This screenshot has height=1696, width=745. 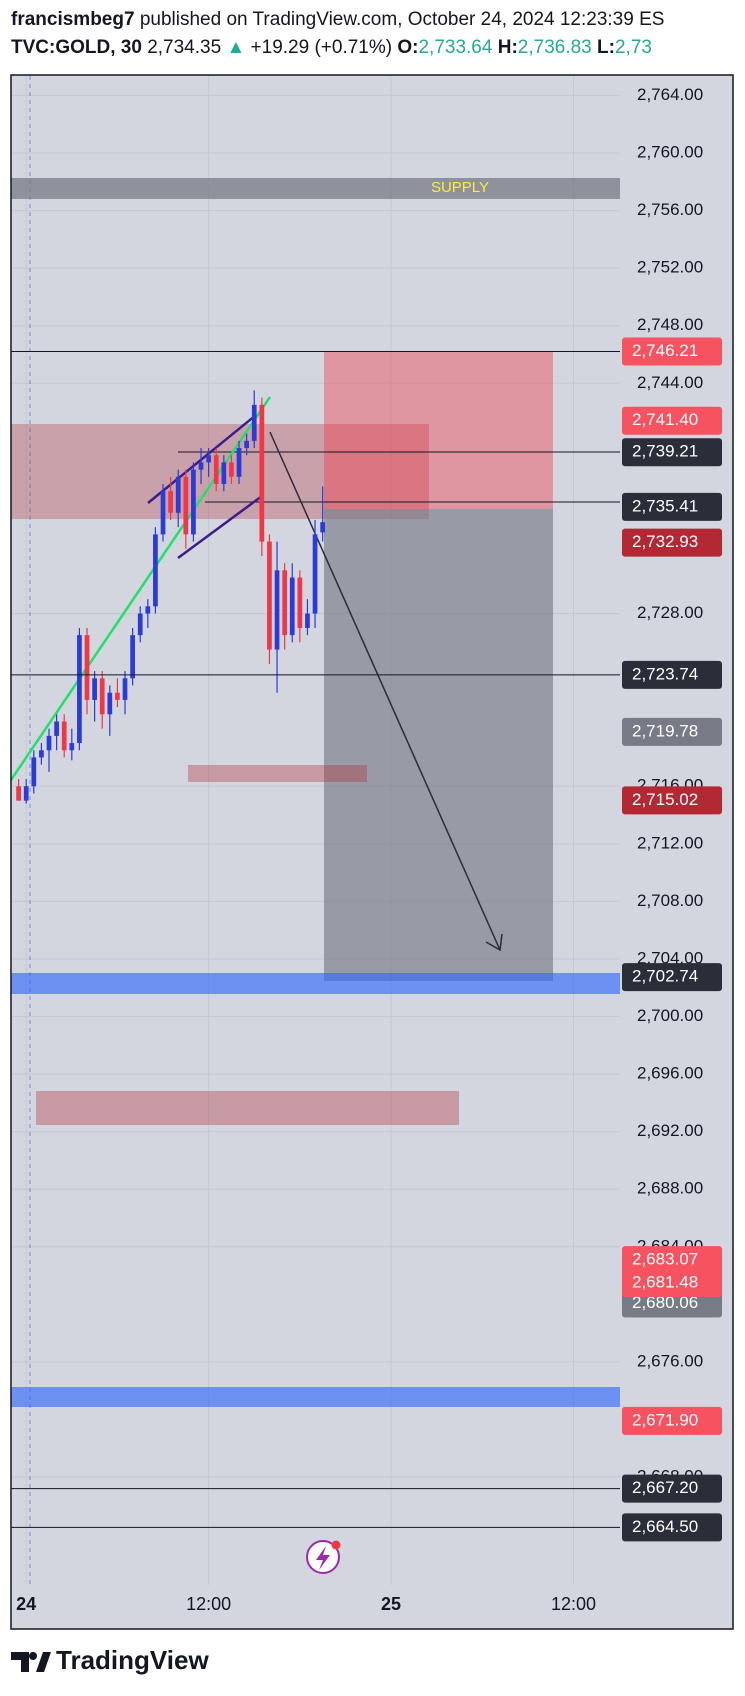 I want to click on y-tick-label: 2,704.00, so click(x=670, y=957).